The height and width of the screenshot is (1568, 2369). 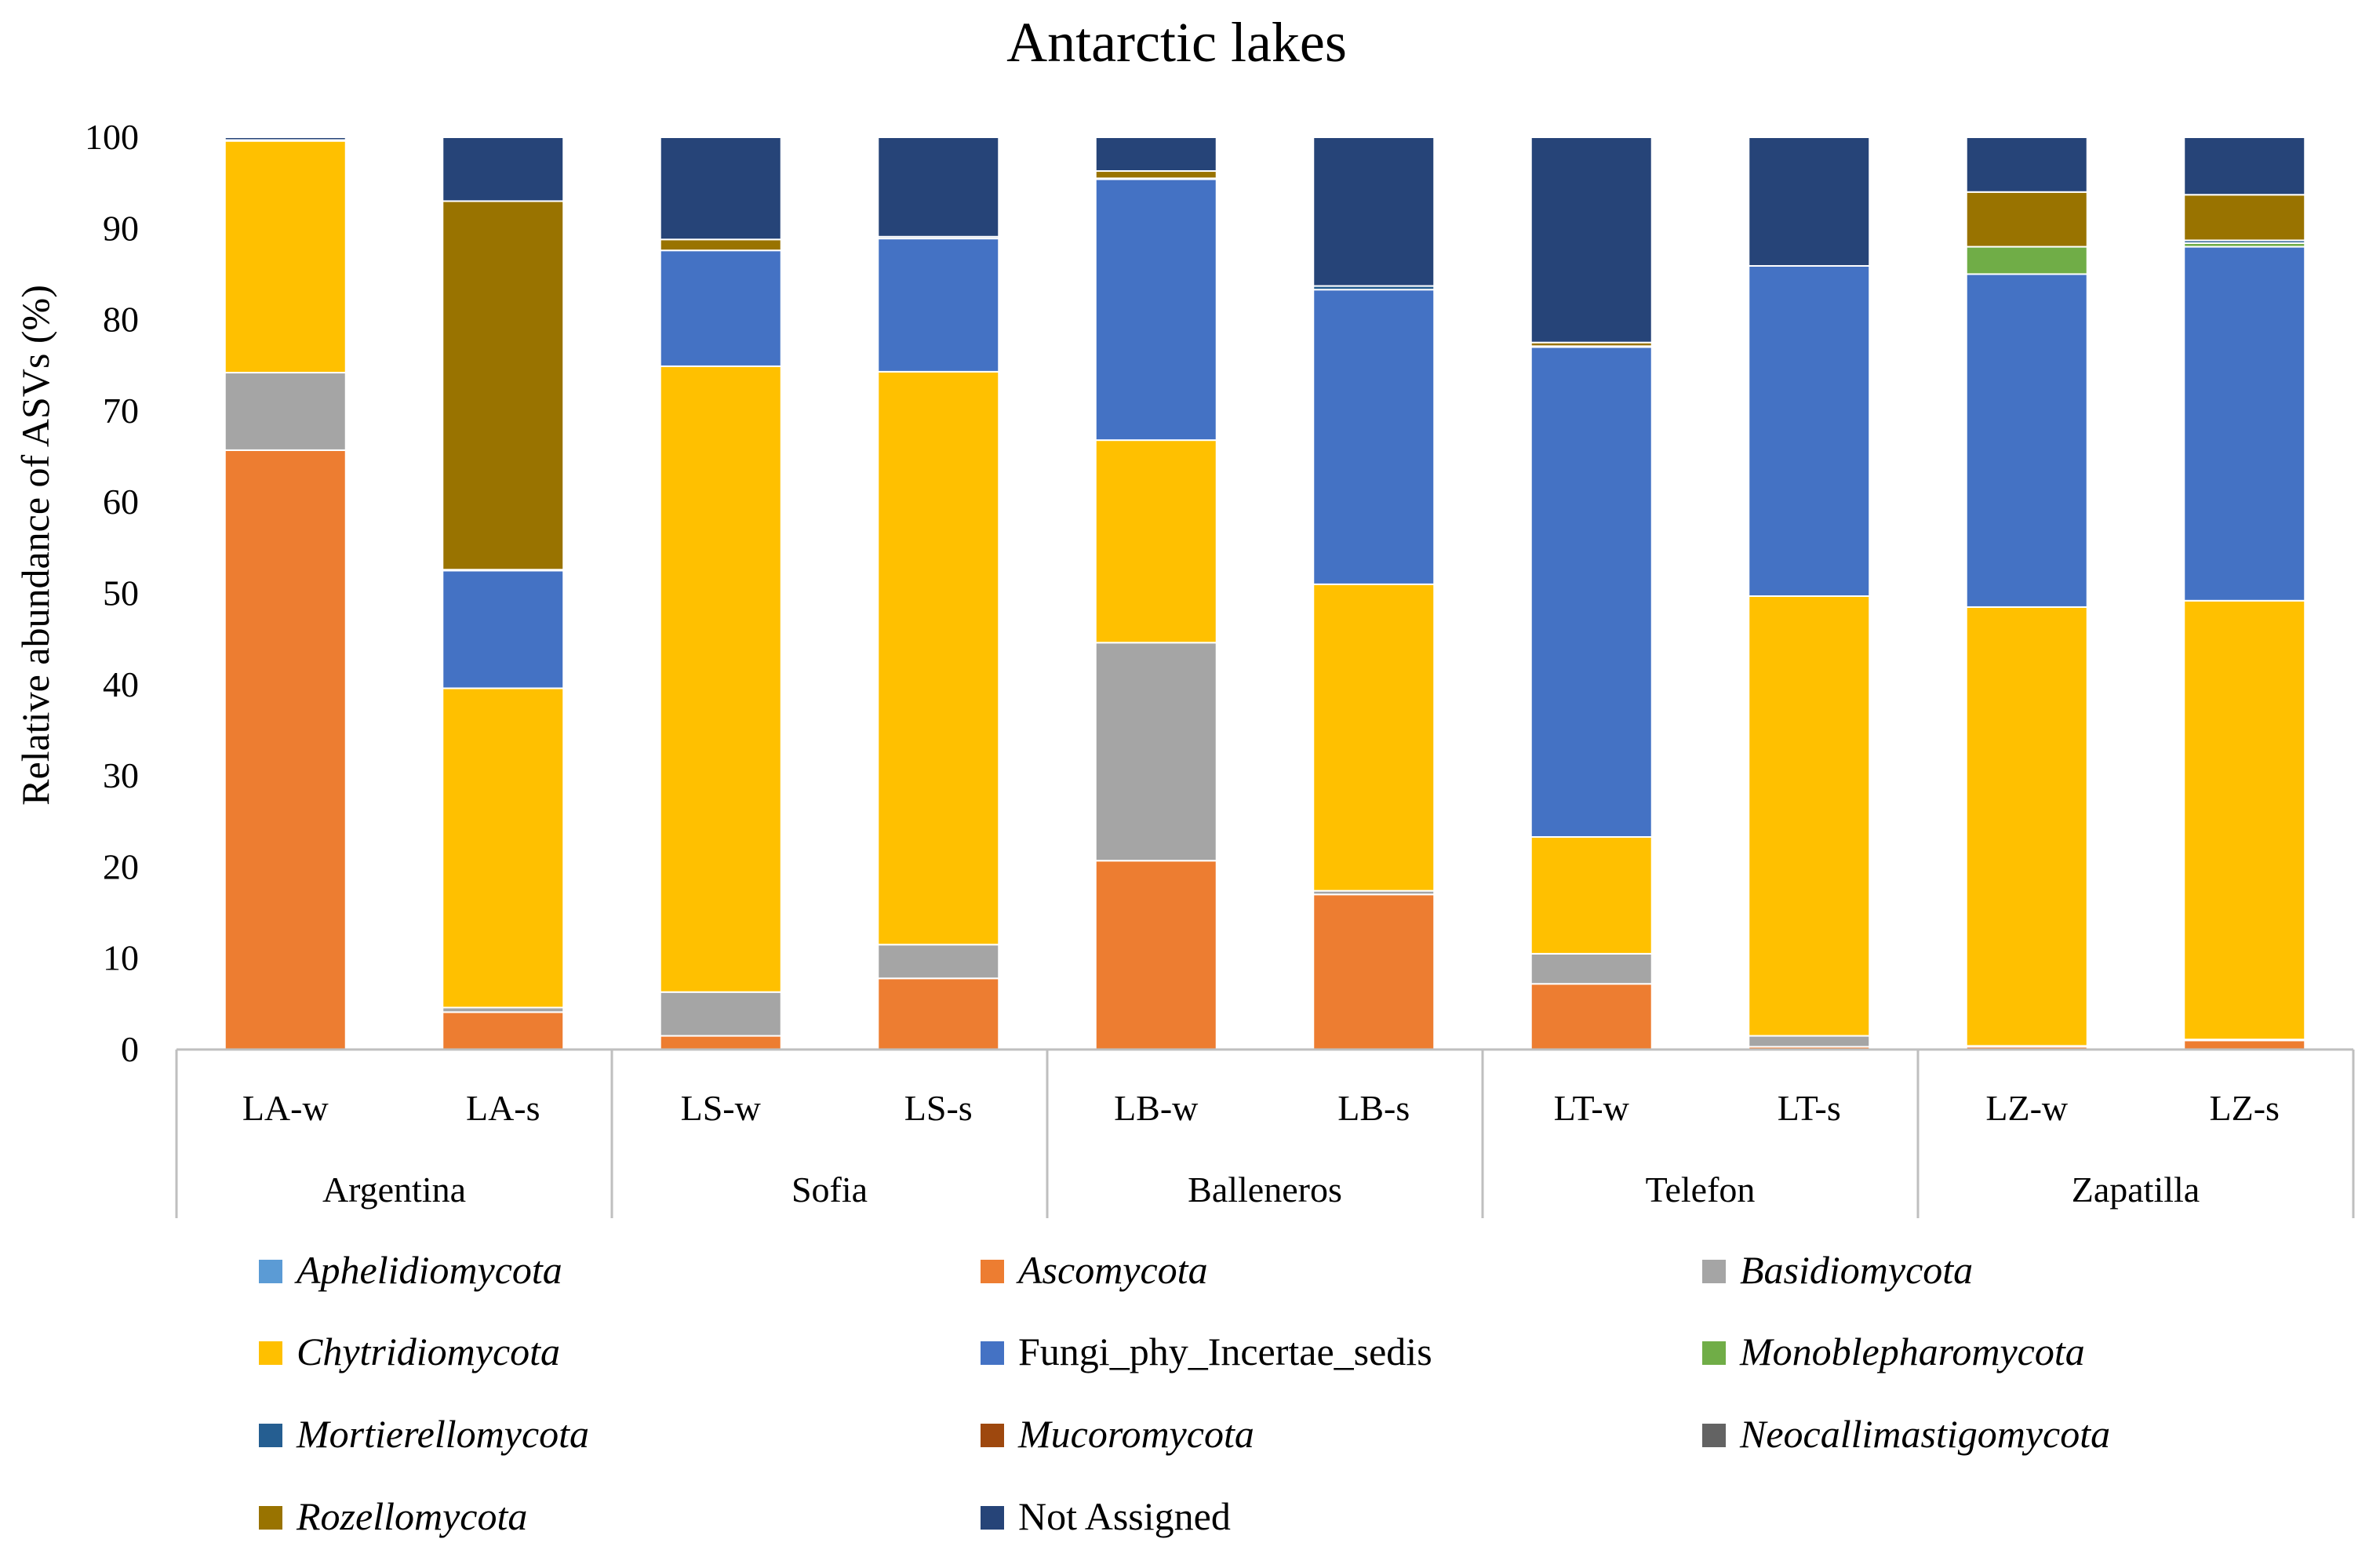 What do you see at coordinates (1373, 1108) in the screenshot?
I see `x-tick-label-lb-s: LB-s` at bounding box center [1373, 1108].